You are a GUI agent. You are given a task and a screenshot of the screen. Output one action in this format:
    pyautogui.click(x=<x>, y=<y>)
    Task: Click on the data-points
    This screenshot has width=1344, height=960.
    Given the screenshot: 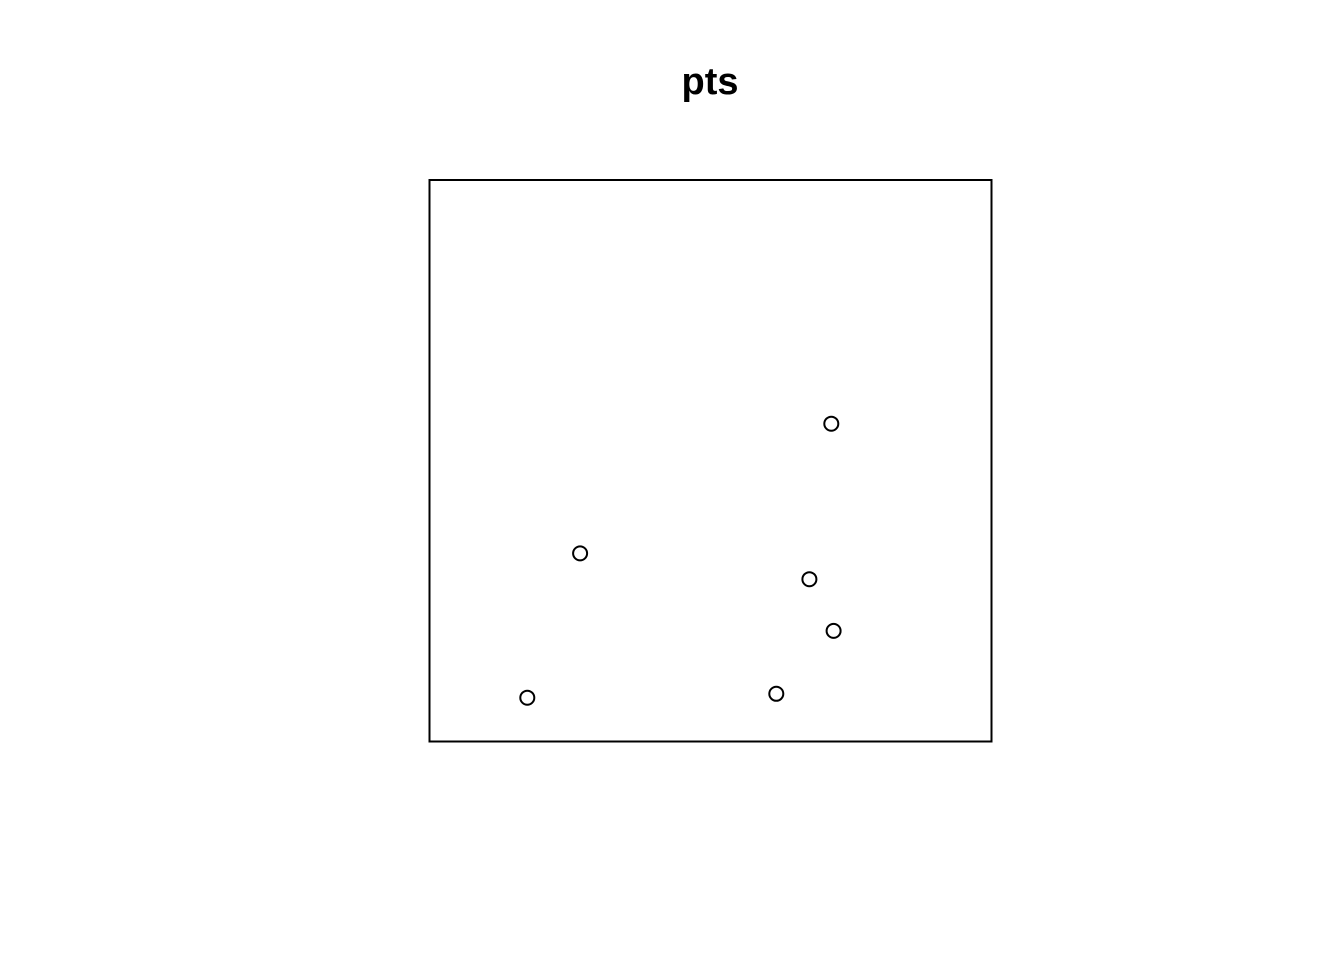 What is the action you would take?
    pyautogui.click(x=680, y=560)
    